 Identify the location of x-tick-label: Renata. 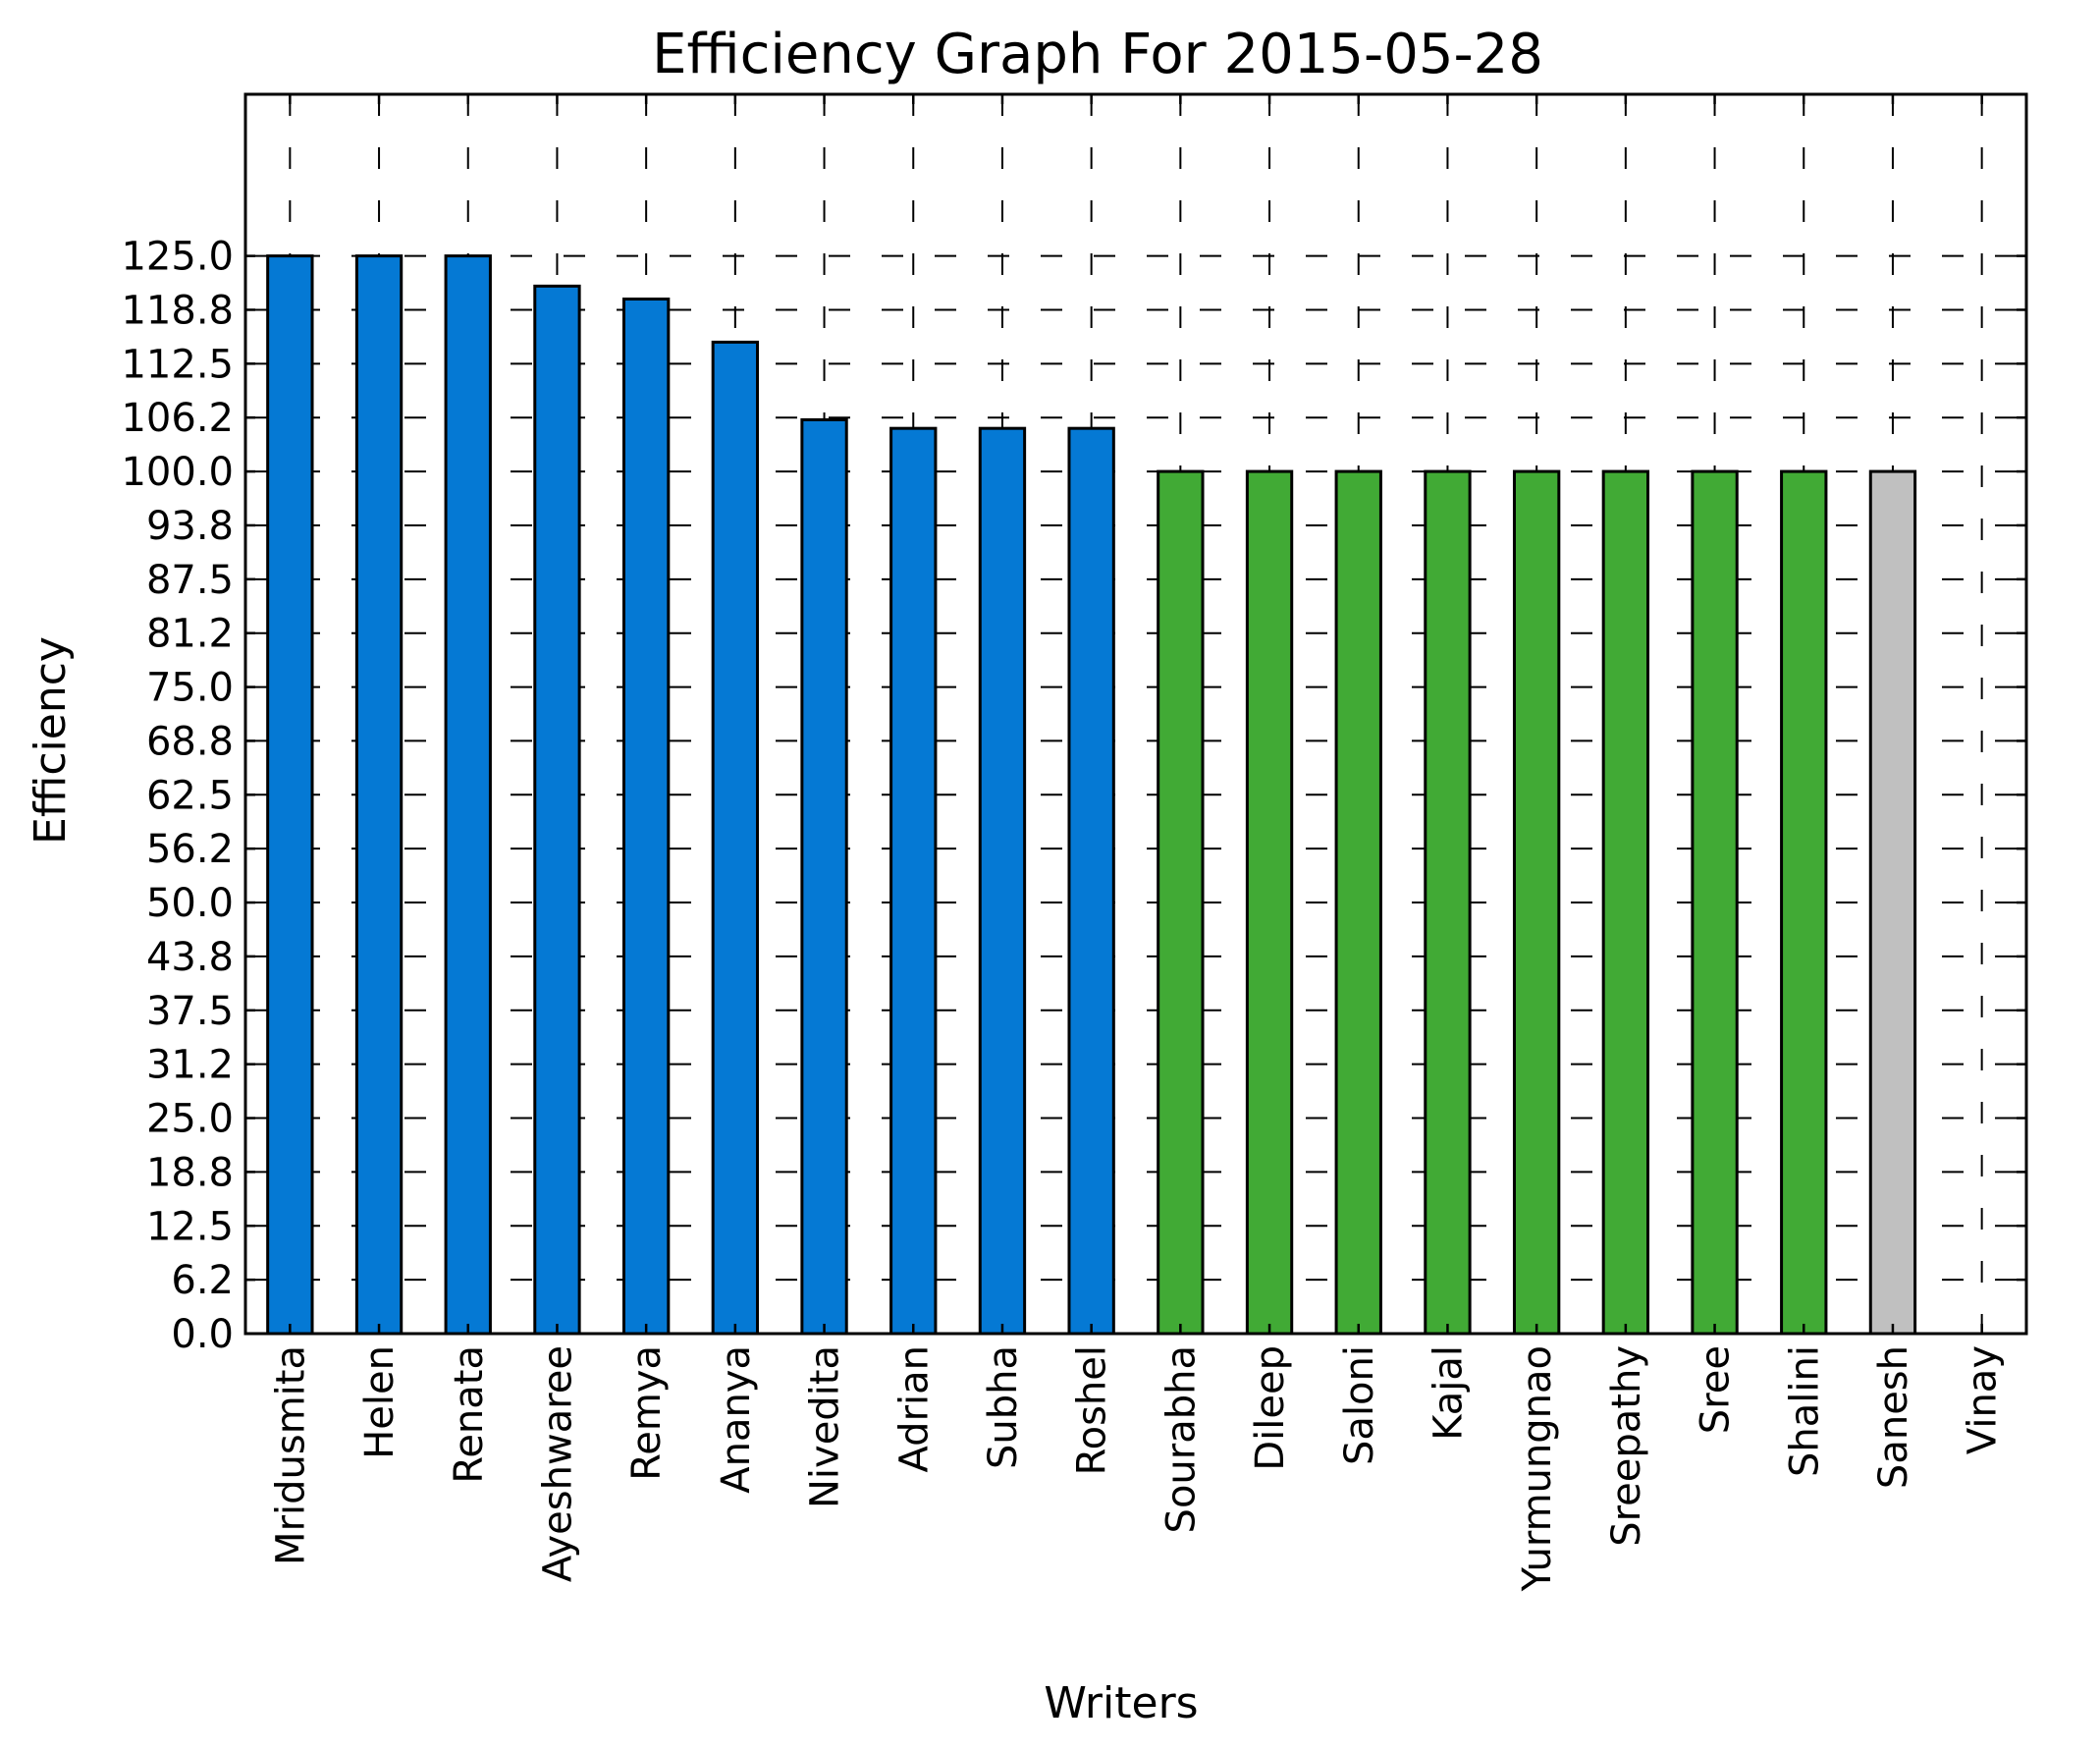
(469, 1414).